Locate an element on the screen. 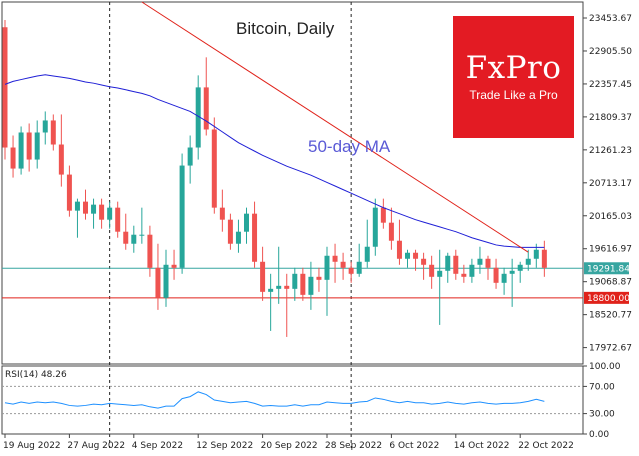 This screenshot has width=639, height=456. rsi-panel-frame is located at coordinates (292, 400).